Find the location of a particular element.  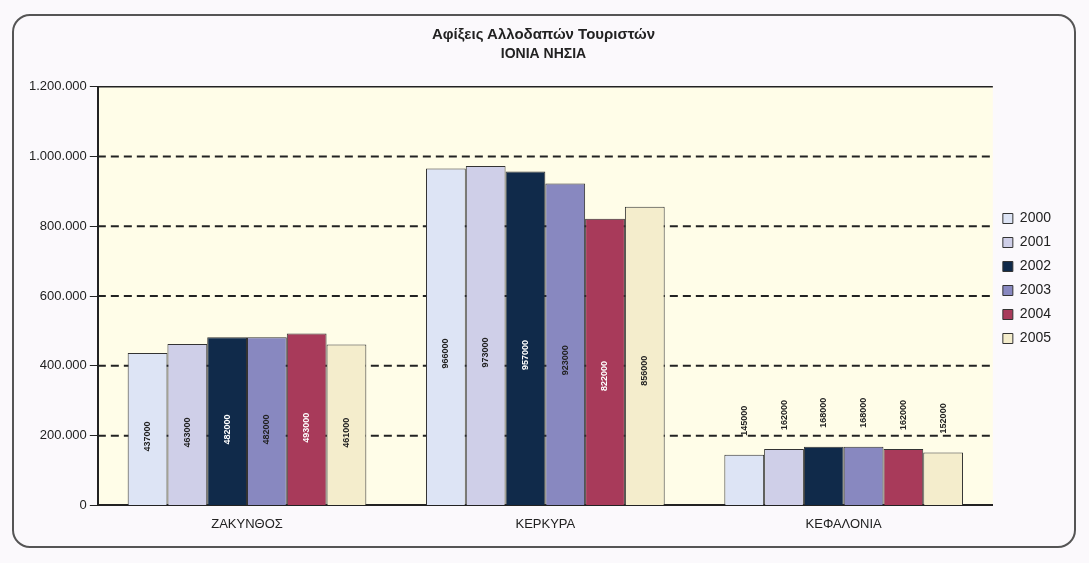

y-tick-label: 200.000 is located at coordinates (63, 435).